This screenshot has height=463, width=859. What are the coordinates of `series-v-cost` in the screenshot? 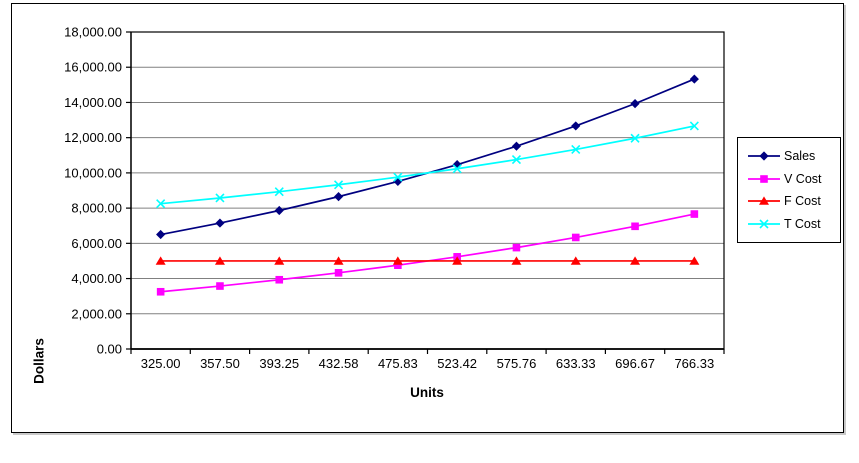 It's located at (427, 253).